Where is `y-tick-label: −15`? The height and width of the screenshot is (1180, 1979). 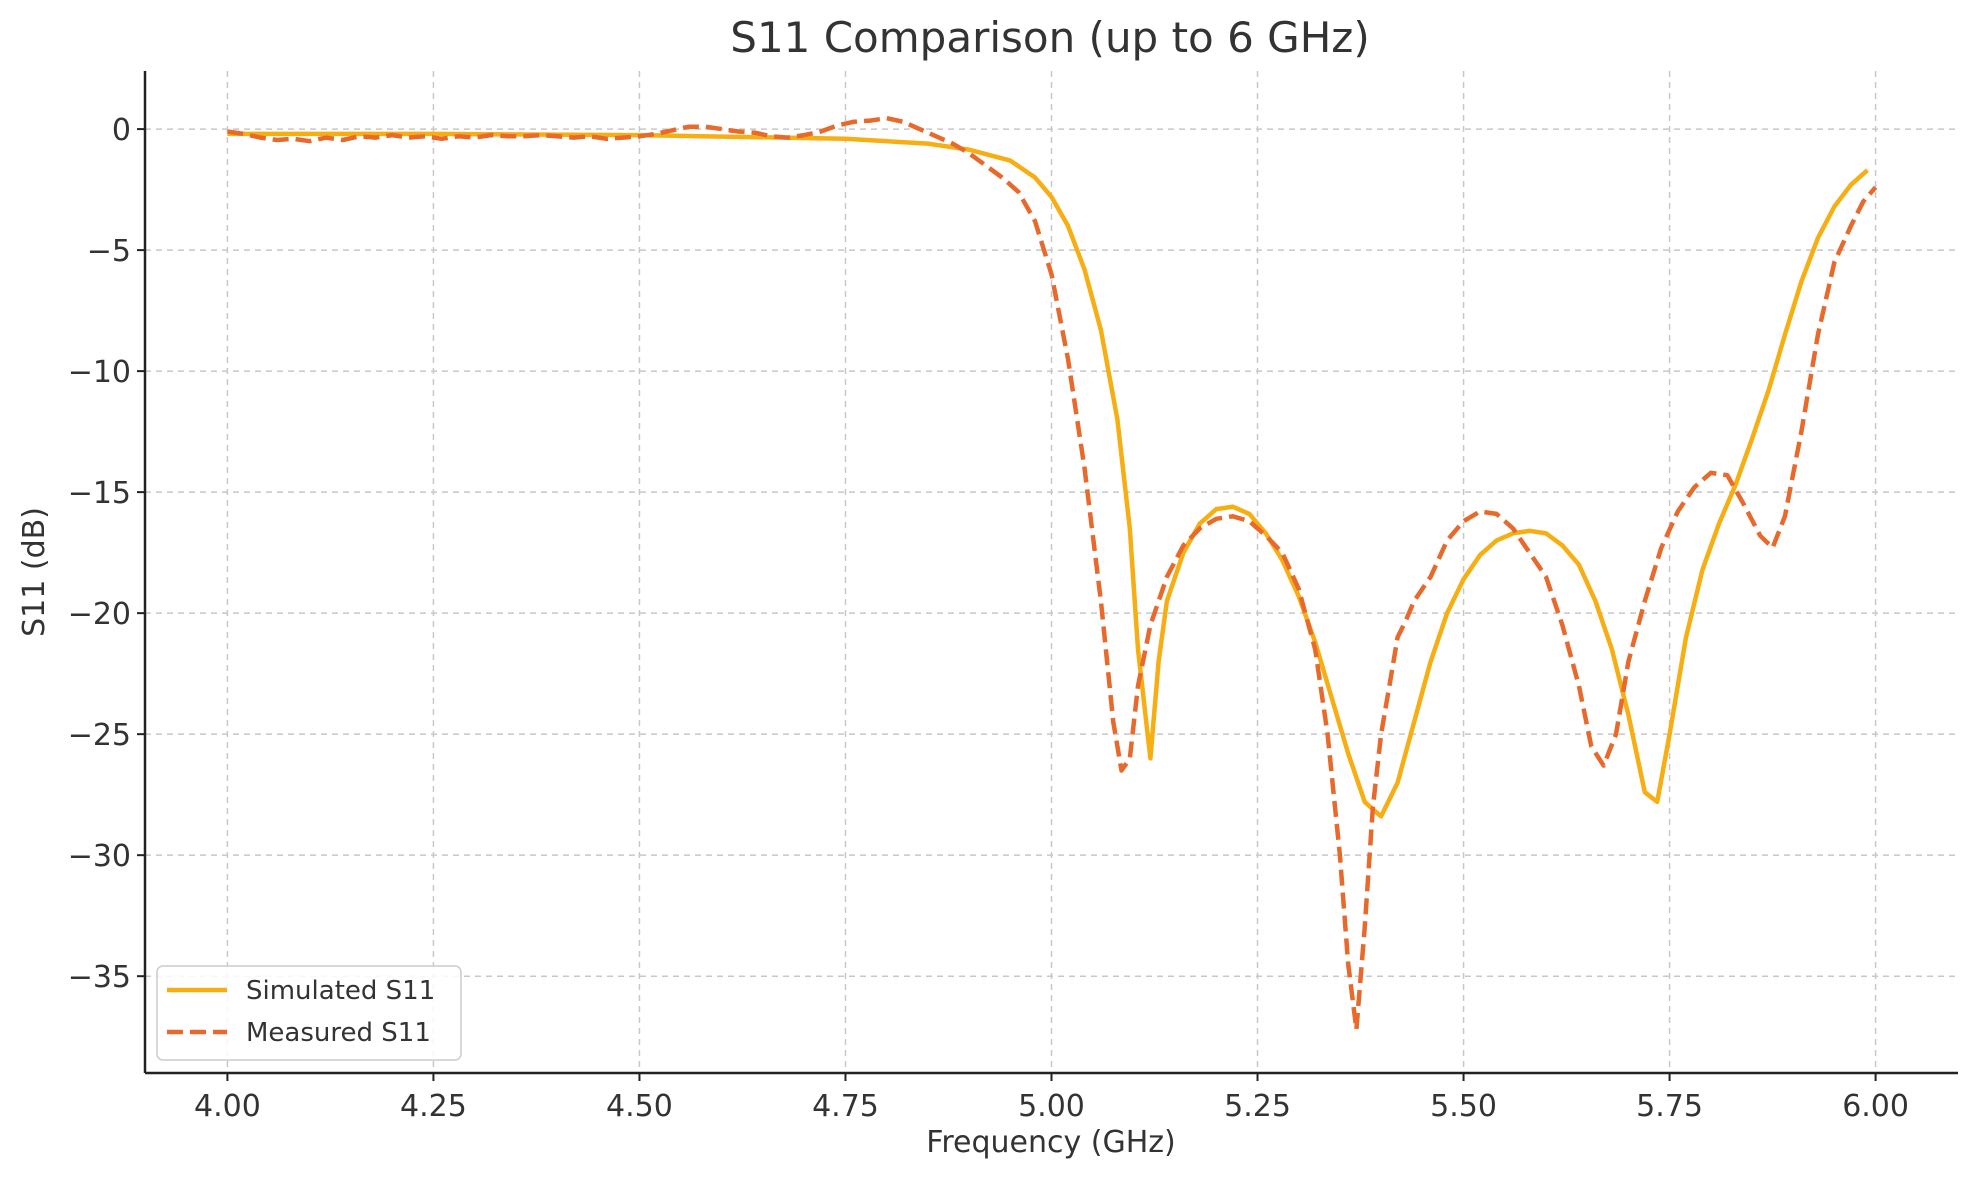
y-tick-label: −15 is located at coordinates (99, 493).